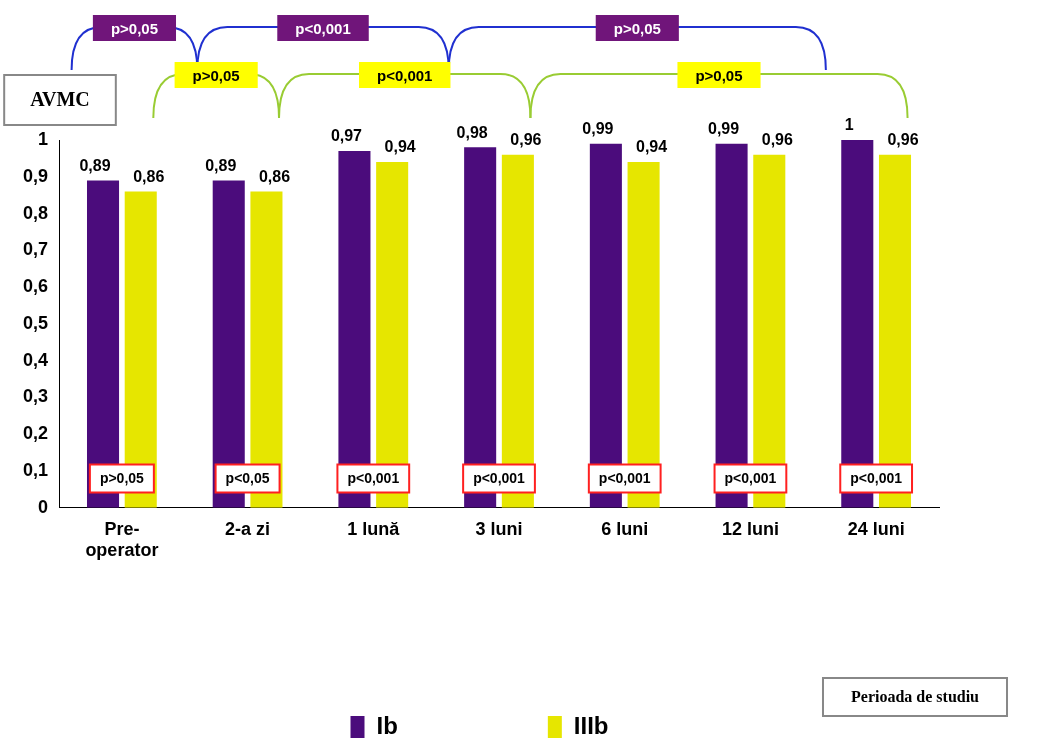  I want to click on y-tick-label: 0,7, so click(35, 249).